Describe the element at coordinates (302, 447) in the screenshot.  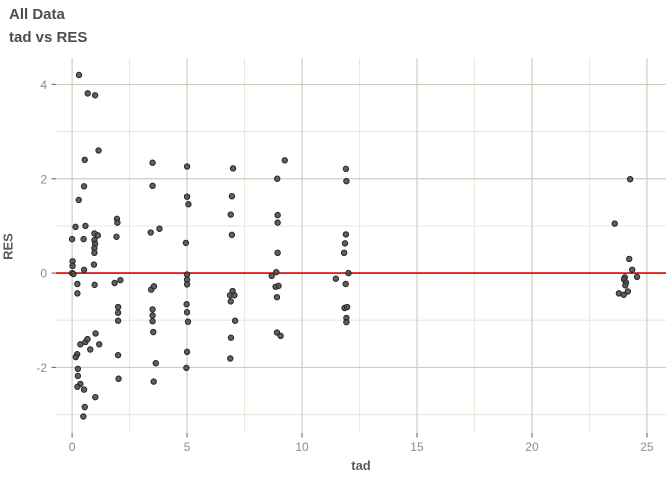
I see `x-tick-label: 10` at that location.